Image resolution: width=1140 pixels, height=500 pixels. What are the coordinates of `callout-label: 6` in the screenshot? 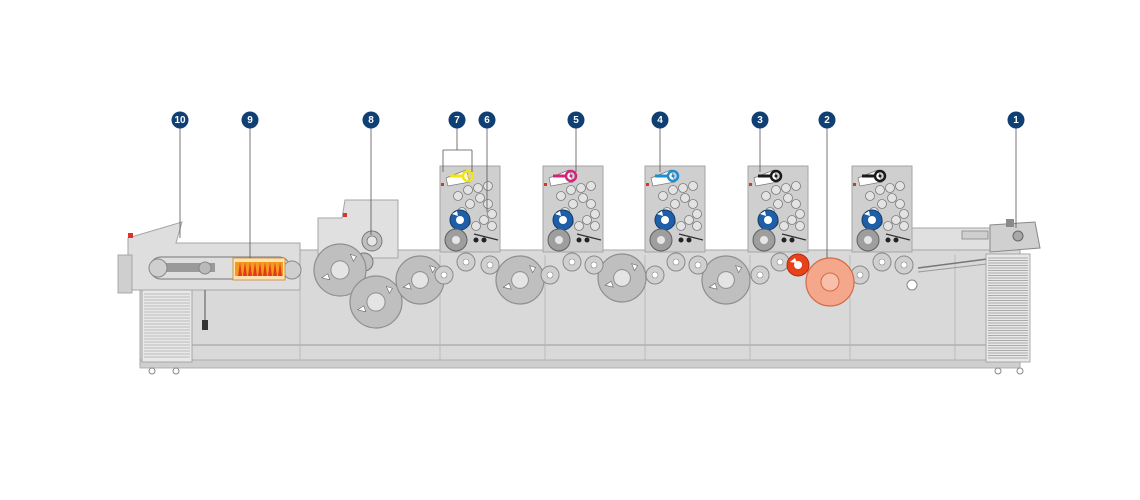 It's located at (487, 120).